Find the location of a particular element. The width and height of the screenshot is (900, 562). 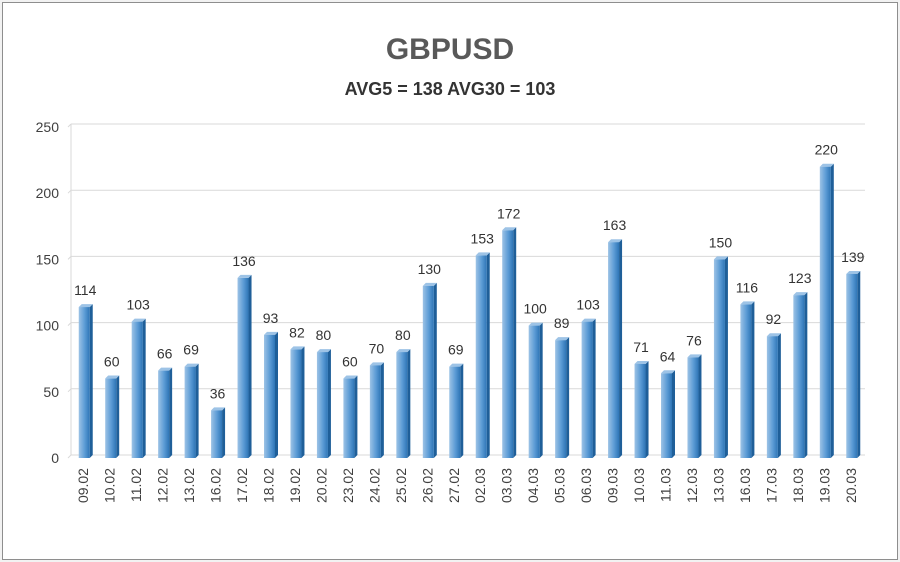

y-axis-ticks: 0 50 100 150 200 250 is located at coordinates (48, 292).